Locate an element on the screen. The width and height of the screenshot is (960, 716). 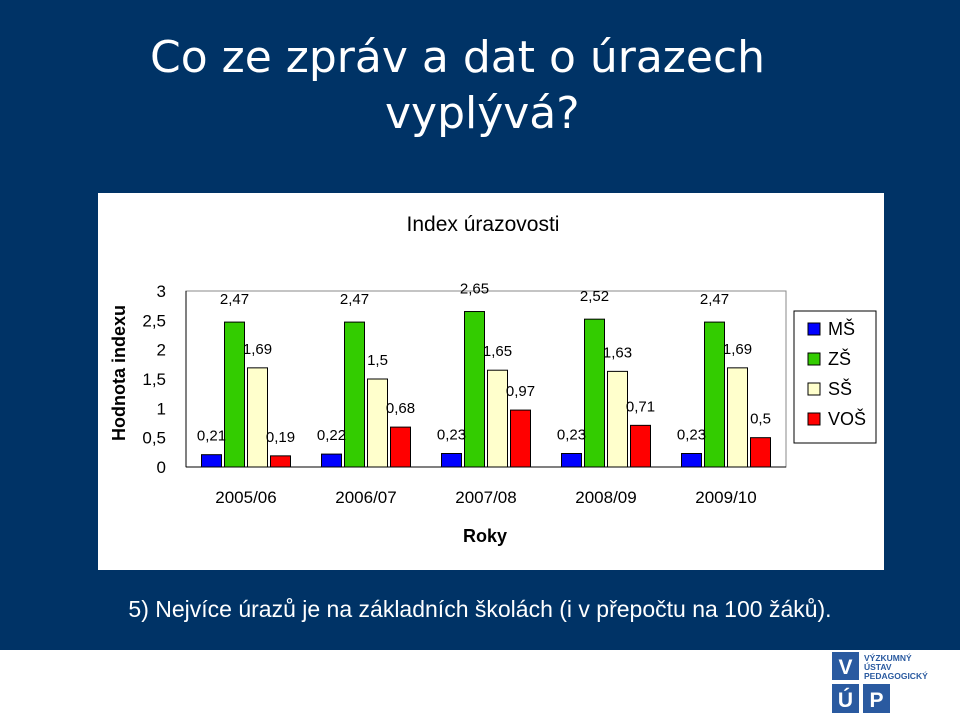
data-label: 1,63 is located at coordinates (617, 352).